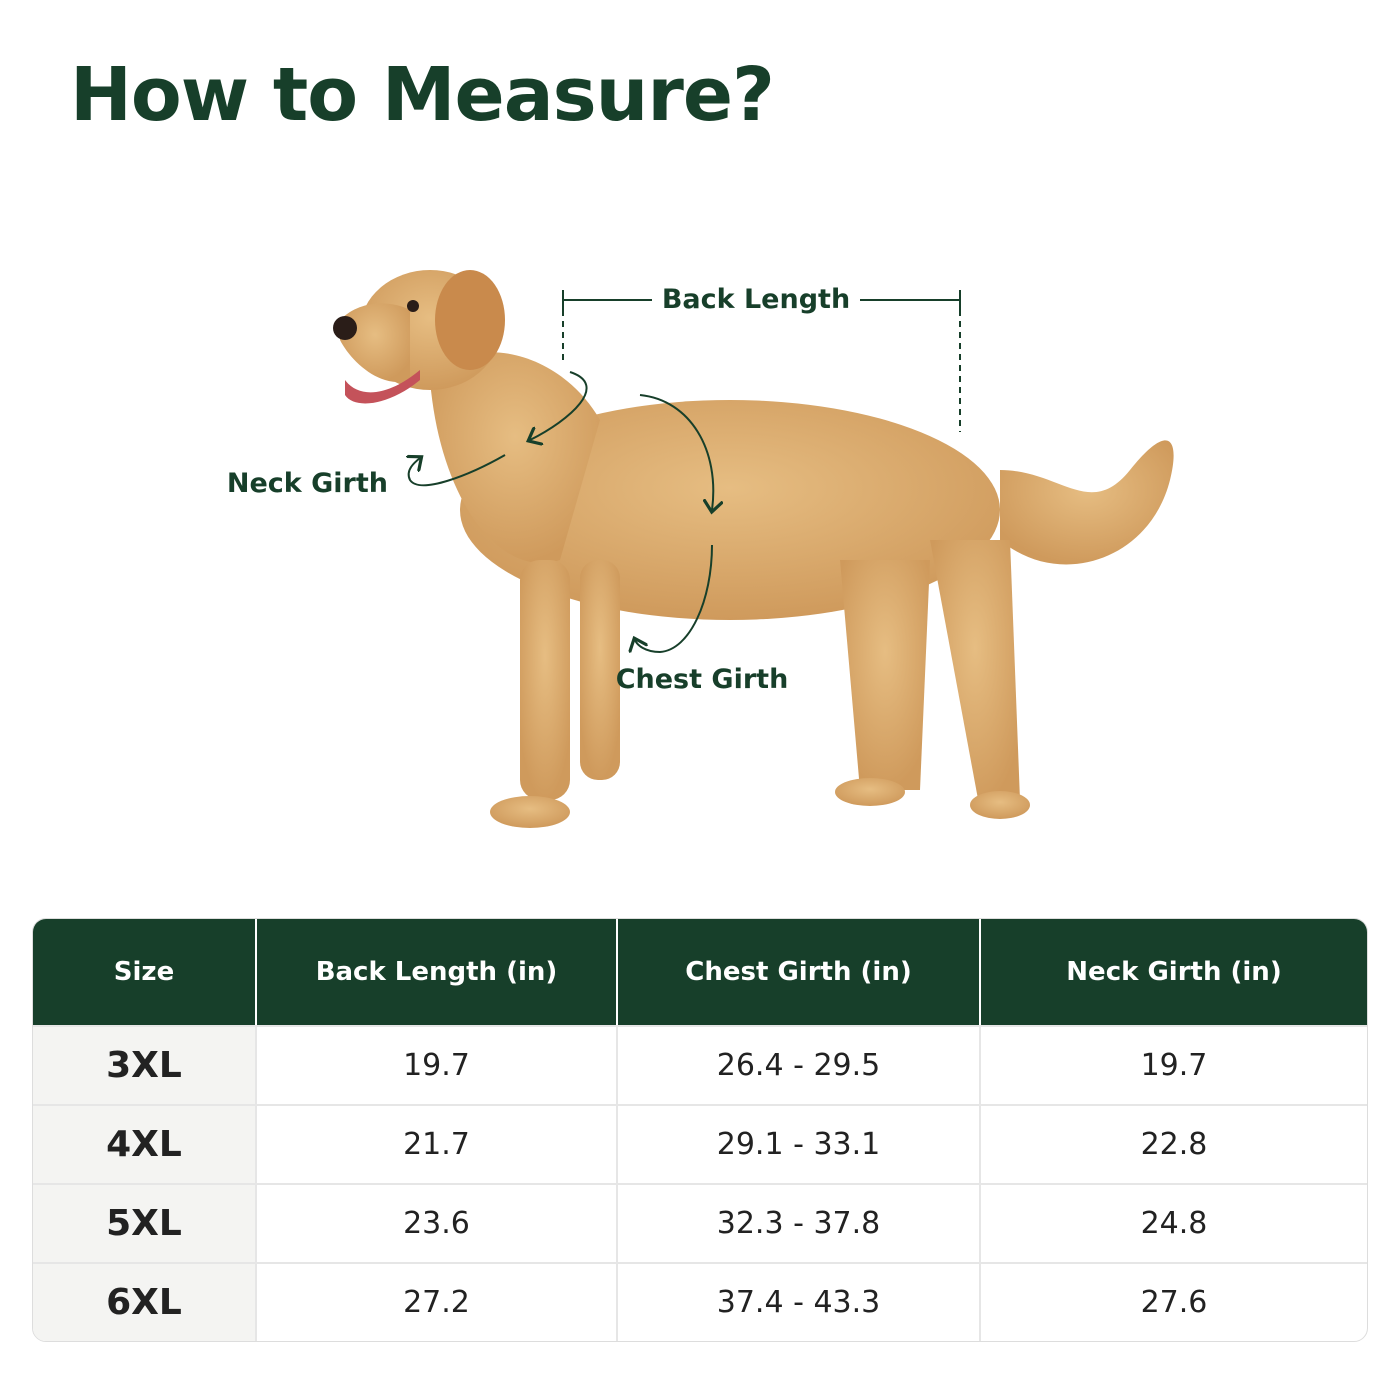 This screenshot has height=1400, width=1400. Describe the element at coordinates (799, 1064) in the screenshot. I see `measure-cell: 26.4 - 29.5` at that location.